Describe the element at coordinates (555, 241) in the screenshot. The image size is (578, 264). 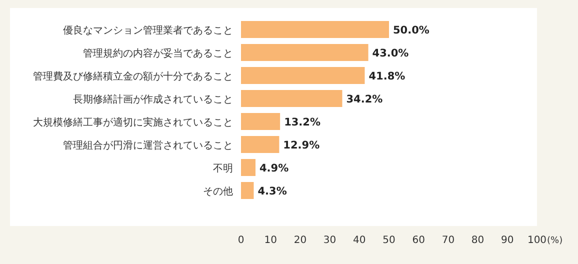
I see `x-axis-title: (%)` at that location.